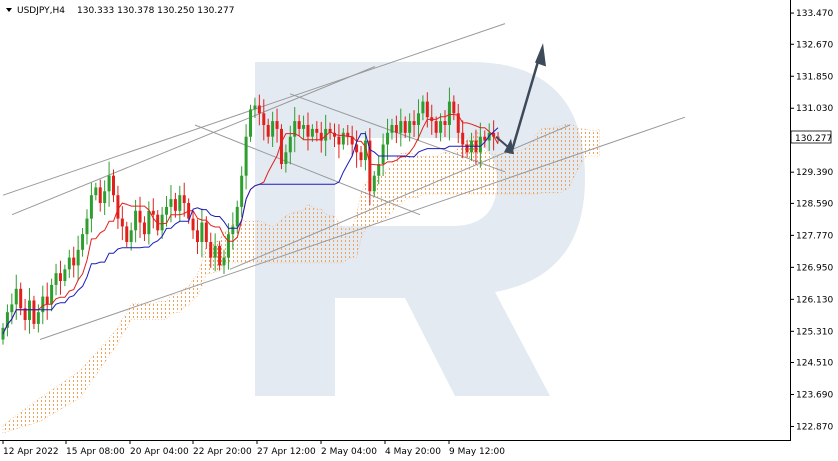  I want to click on x-tick-label: 22 Apr 20:00, so click(222, 452).